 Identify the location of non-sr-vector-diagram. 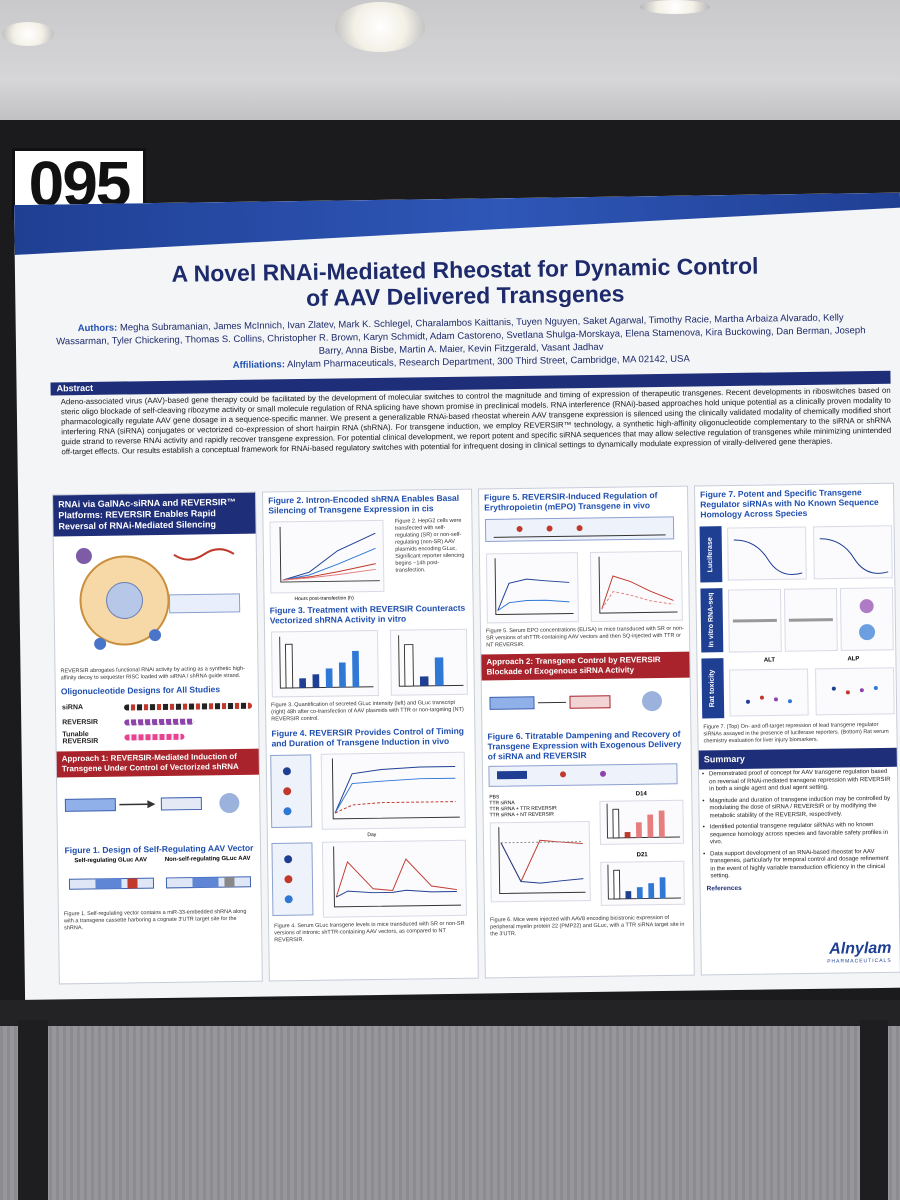
(208, 882).